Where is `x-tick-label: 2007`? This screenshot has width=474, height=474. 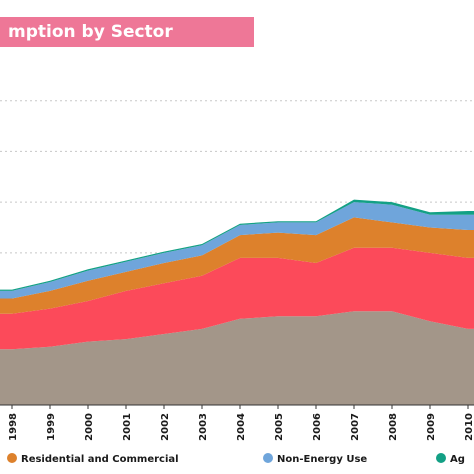 x-tick-label: 2007 is located at coordinates (355, 427).